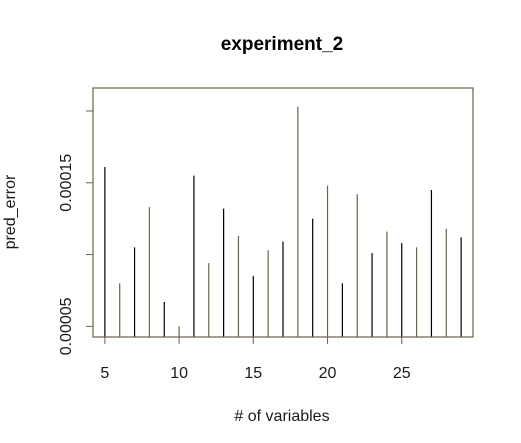 Image resolution: width=521 pixels, height=443 pixels. Describe the element at coordinates (328, 373) in the screenshot. I see `x-tick-label-20: 20` at that location.